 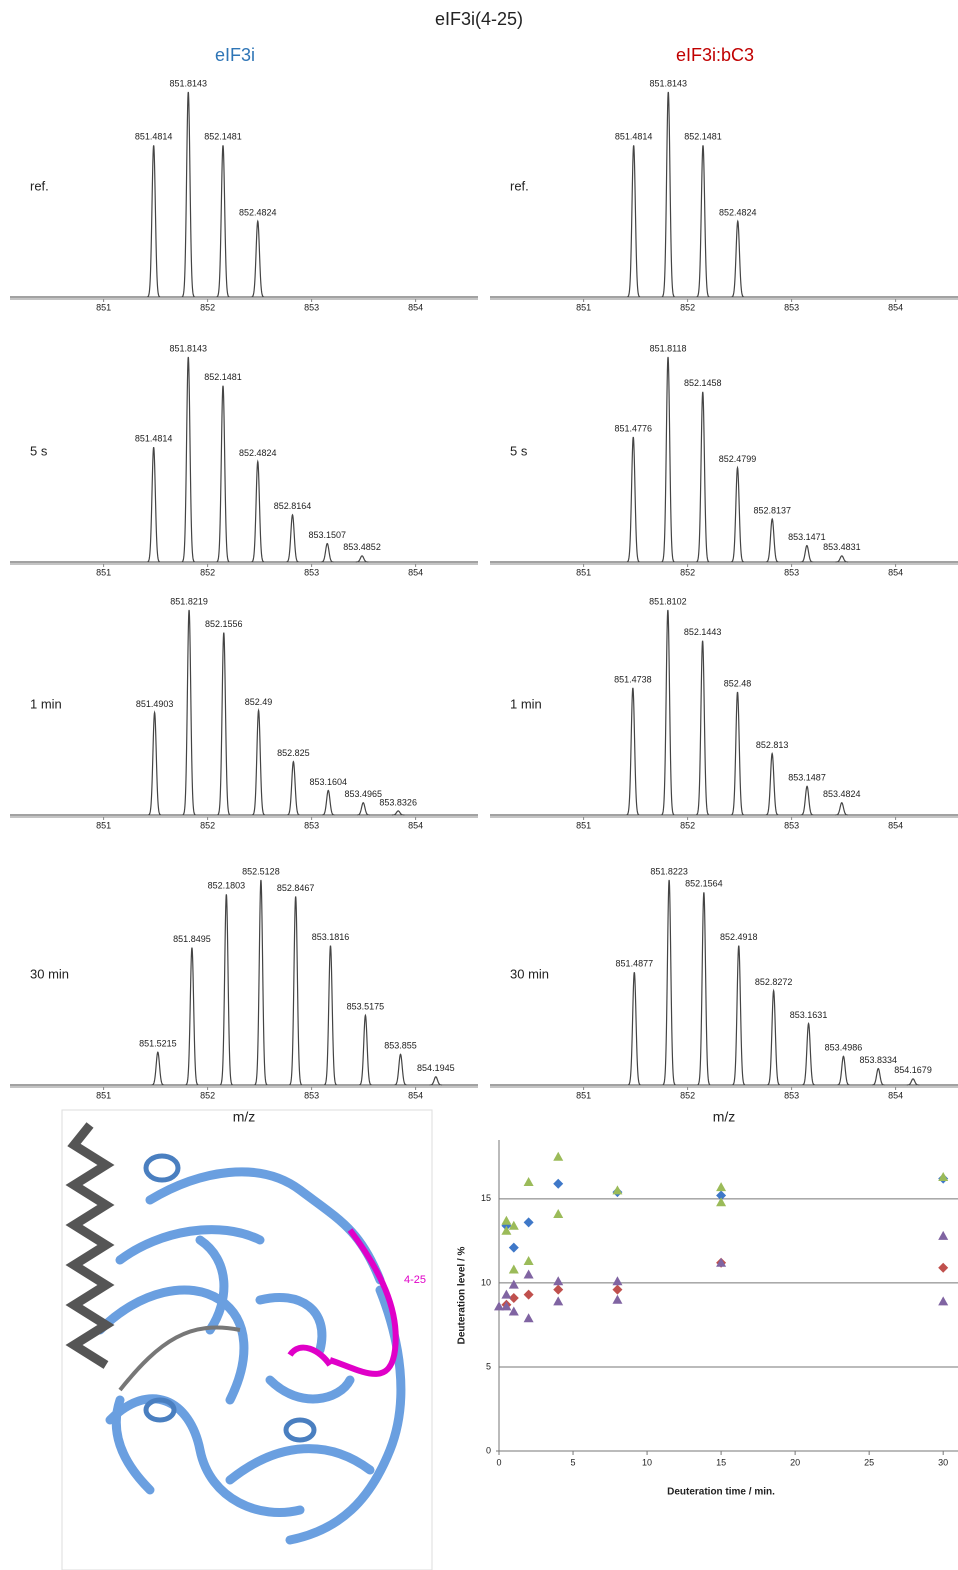 What do you see at coordinates (261, 871) in the screenshot?
I see `peak-label: 852.5128` at bounding box center [261, 871].